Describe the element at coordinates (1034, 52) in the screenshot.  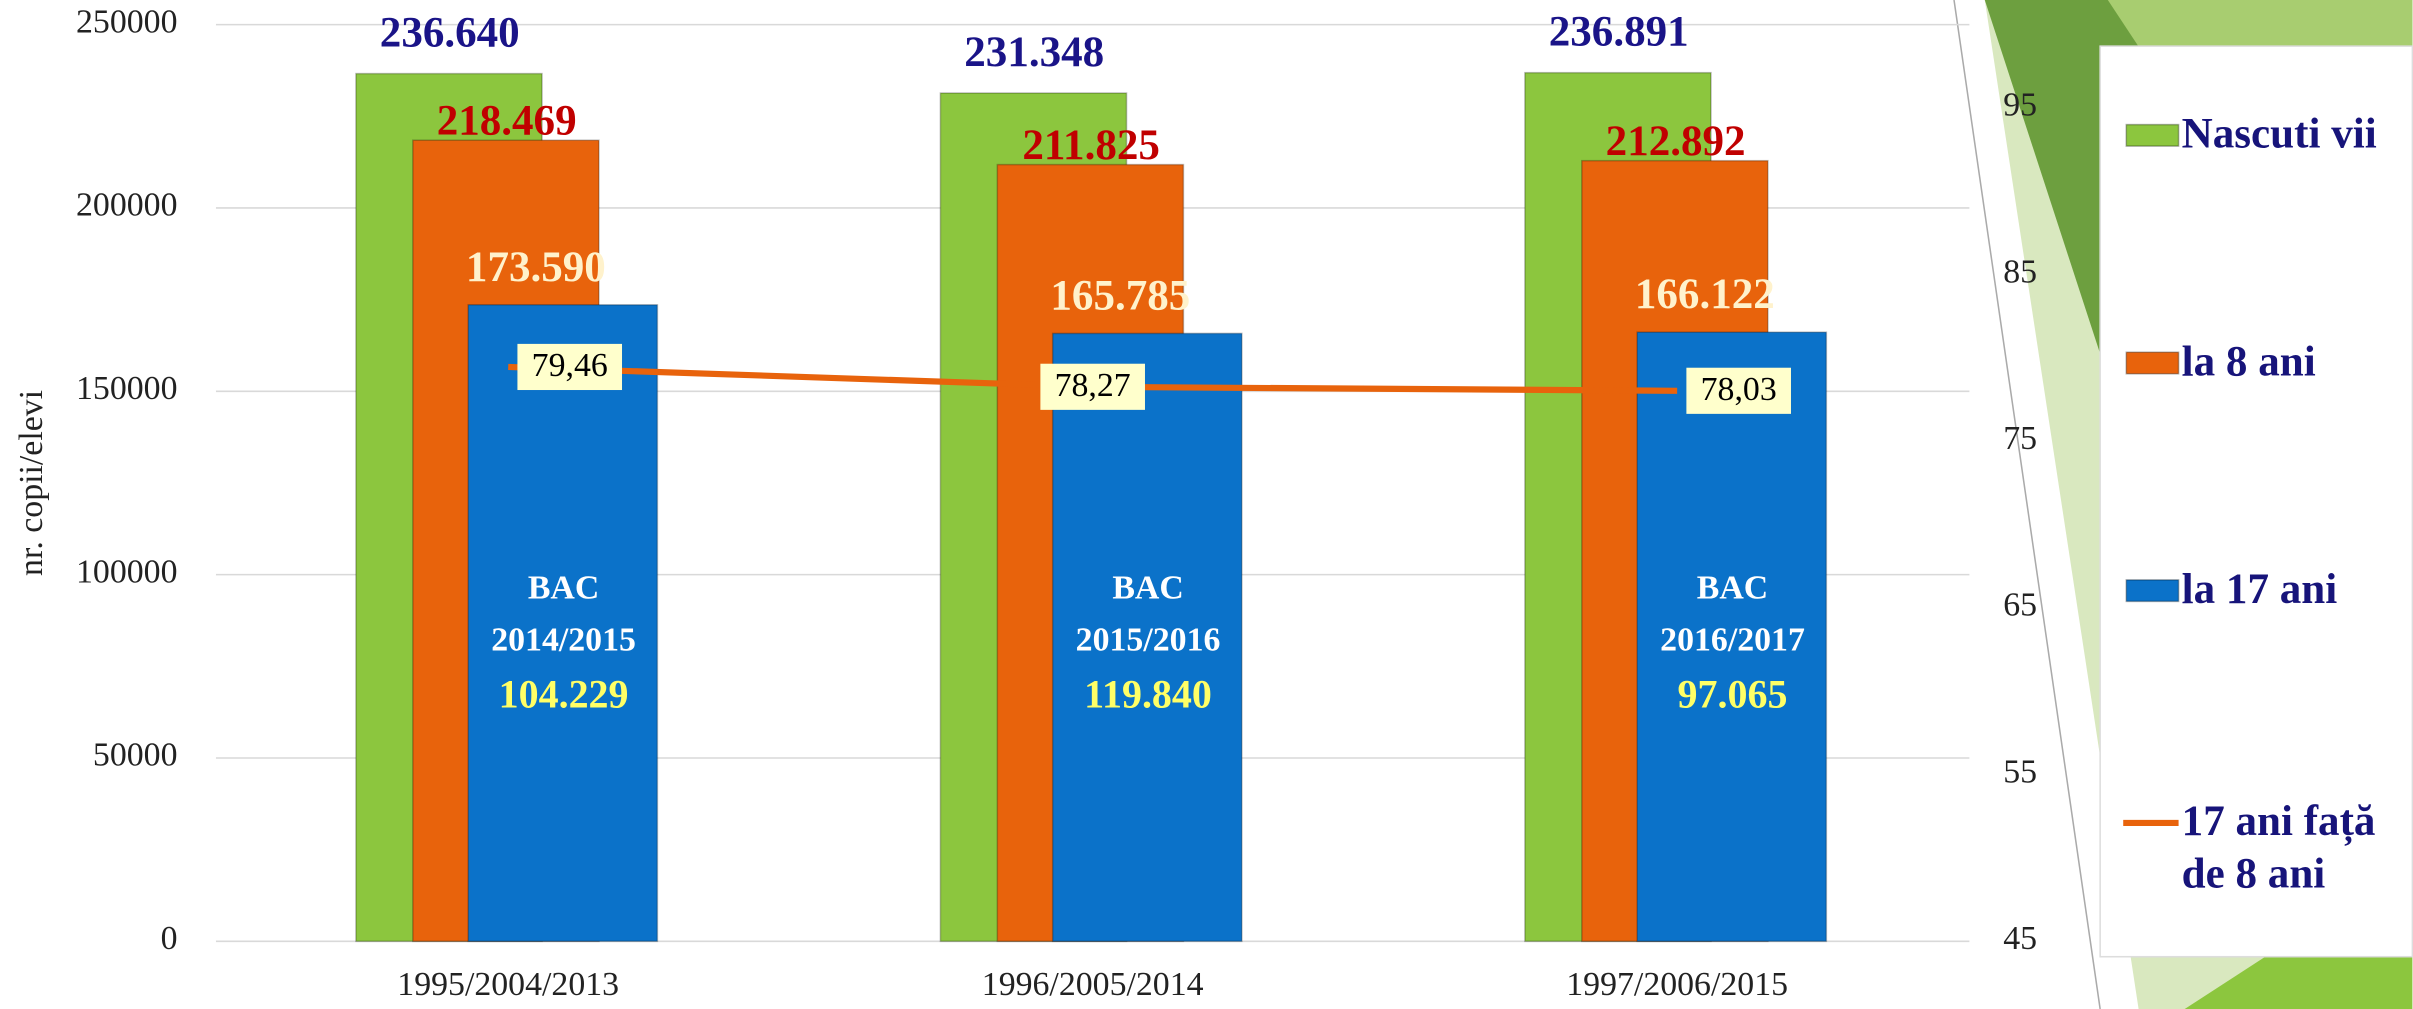
I see `value-label: 231.348` at that location.